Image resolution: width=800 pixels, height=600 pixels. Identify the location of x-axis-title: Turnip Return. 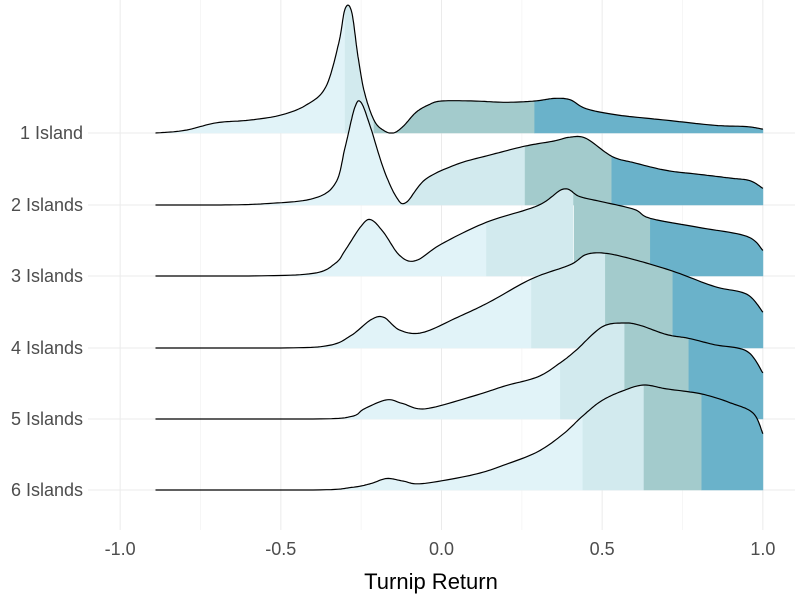
(431, 581).